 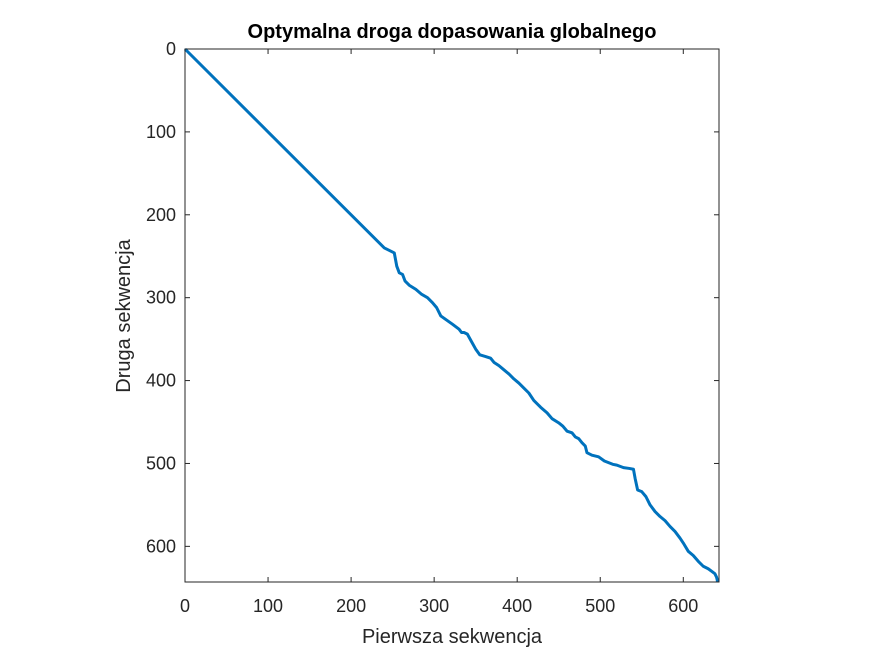 I want to click on y-tick-label: 400, so click(x=161, y=381).